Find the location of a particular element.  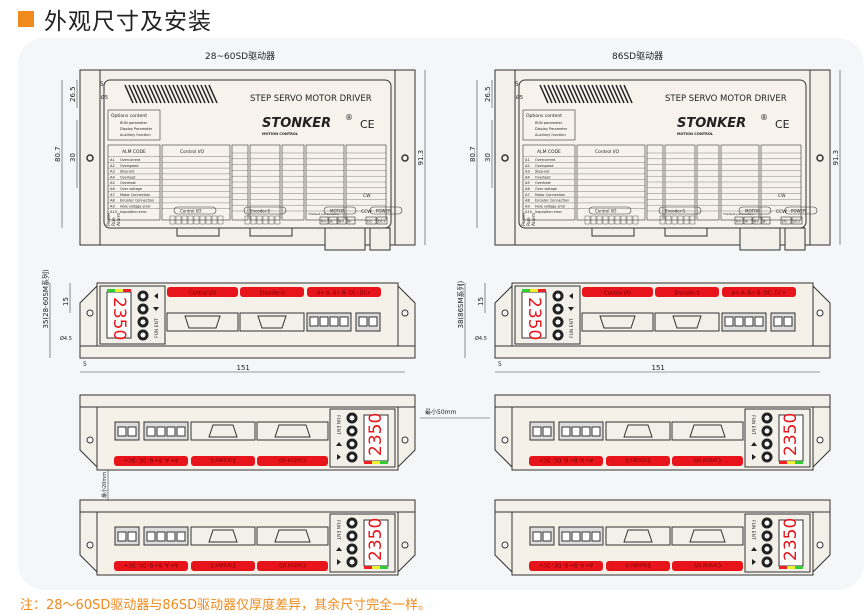

section-title-text: 外观尺寸及安装 is located at coordinates (128, 22).